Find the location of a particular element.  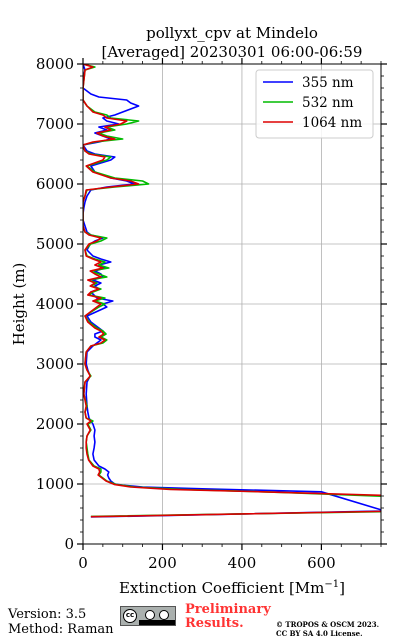

y-tick-label: 5000 is located at coordinates (55, 244).